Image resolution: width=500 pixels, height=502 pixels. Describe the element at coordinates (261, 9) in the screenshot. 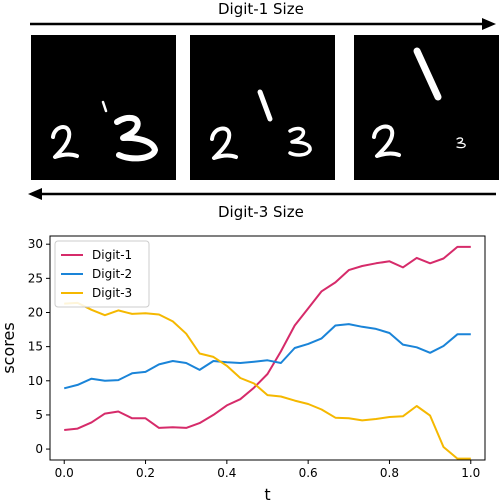

I see `digit1-size-label: Digit-1 Size` at that location.